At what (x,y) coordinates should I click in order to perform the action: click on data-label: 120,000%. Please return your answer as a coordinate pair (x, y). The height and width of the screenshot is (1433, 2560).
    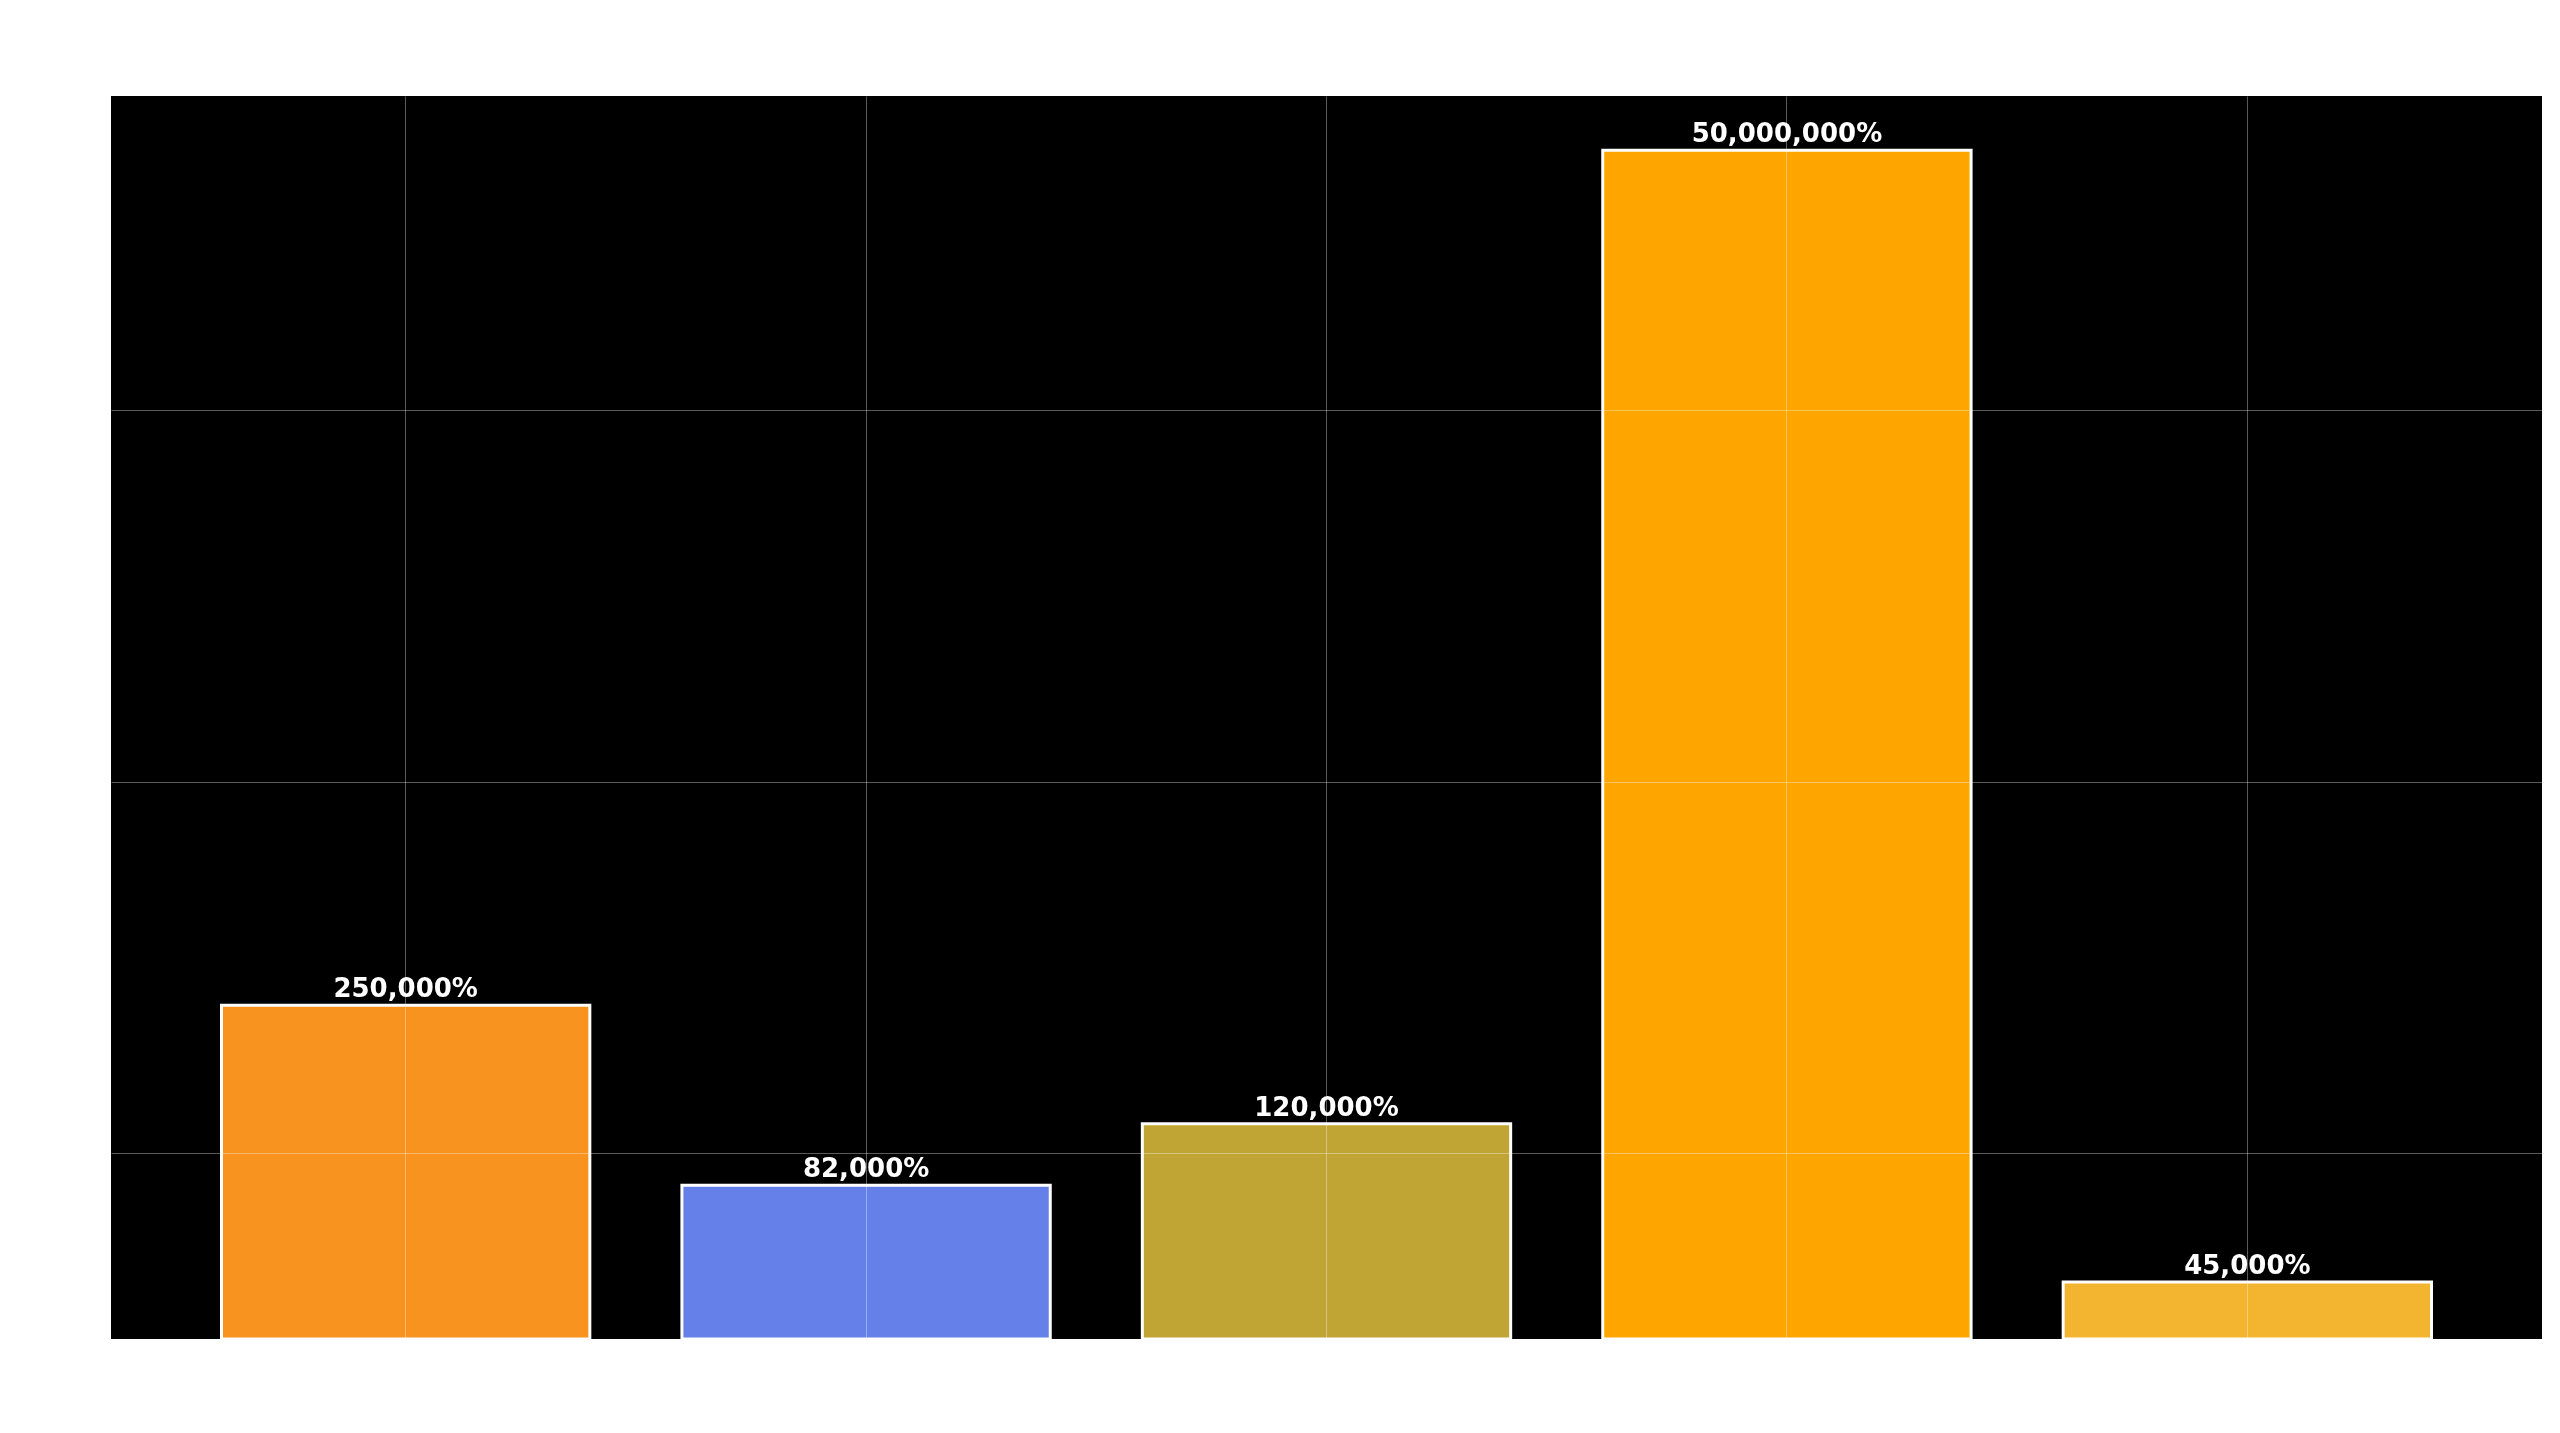
    Looking at the image, I should click on (1326, 1106).